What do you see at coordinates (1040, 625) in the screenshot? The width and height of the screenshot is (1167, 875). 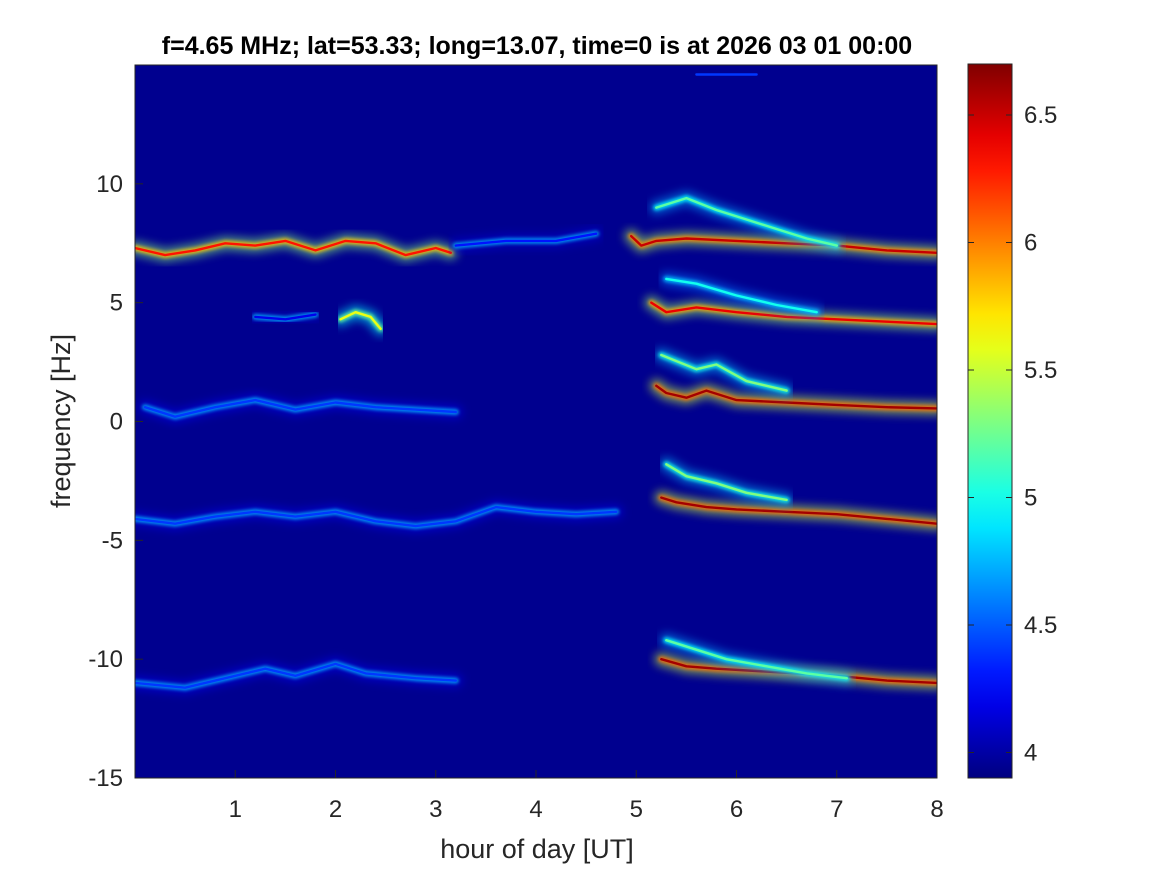 I see `colorbar-tick-label: 4.5` at bounding box center [1040, 625].